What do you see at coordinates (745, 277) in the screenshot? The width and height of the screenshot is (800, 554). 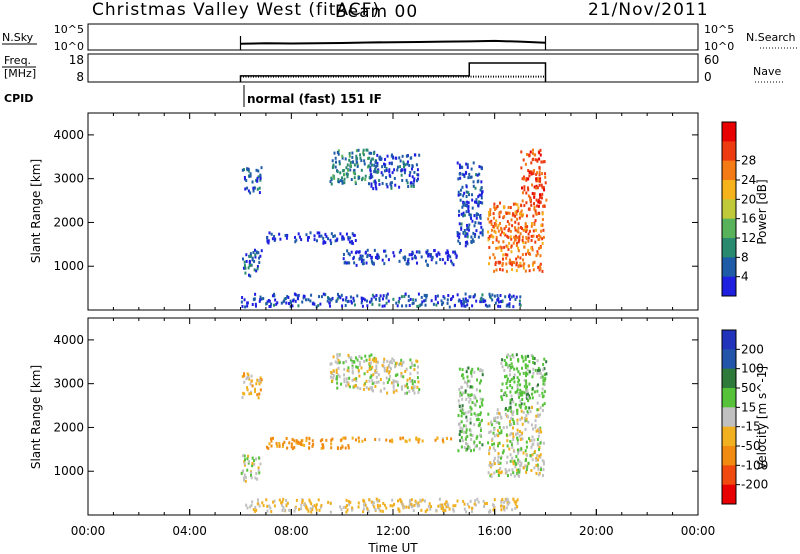 I see `colorbar-tick-label: 4` at bounding box center [745, 277].